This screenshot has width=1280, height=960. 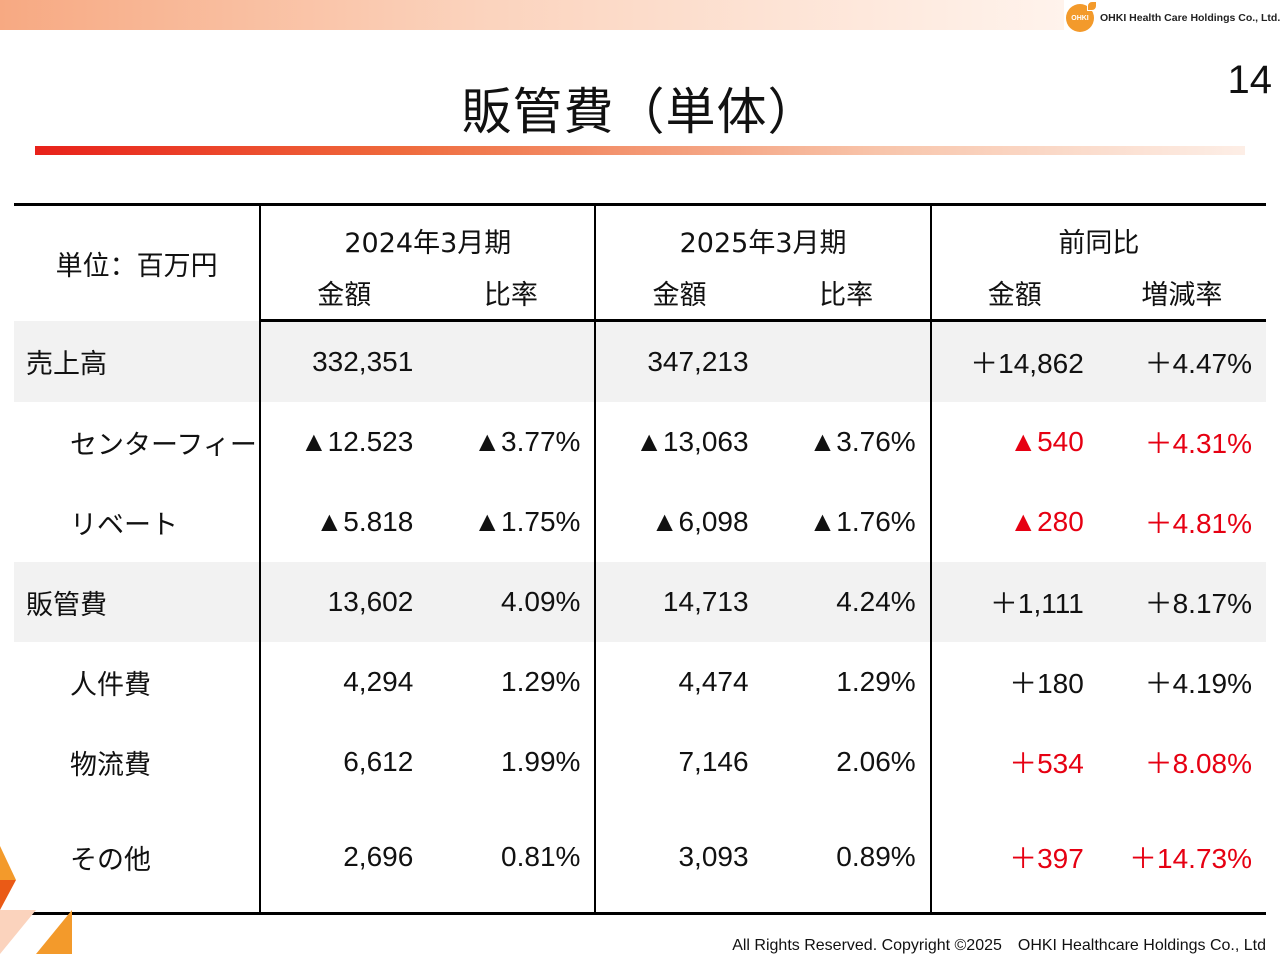 What do you see at coordinates (1014, 858) in the screenshot?
I see `table-cell-highlight: ＋397` at bounding box center [1014, 858].